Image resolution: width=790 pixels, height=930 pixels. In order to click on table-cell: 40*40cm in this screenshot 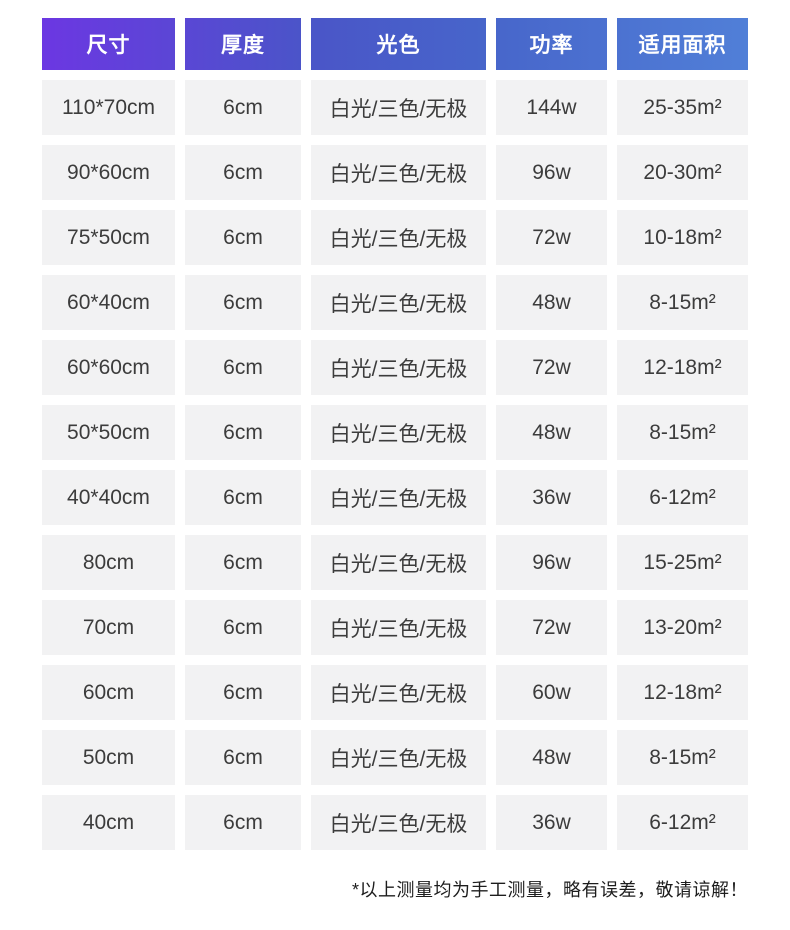, I will do `click(108, 497)`.